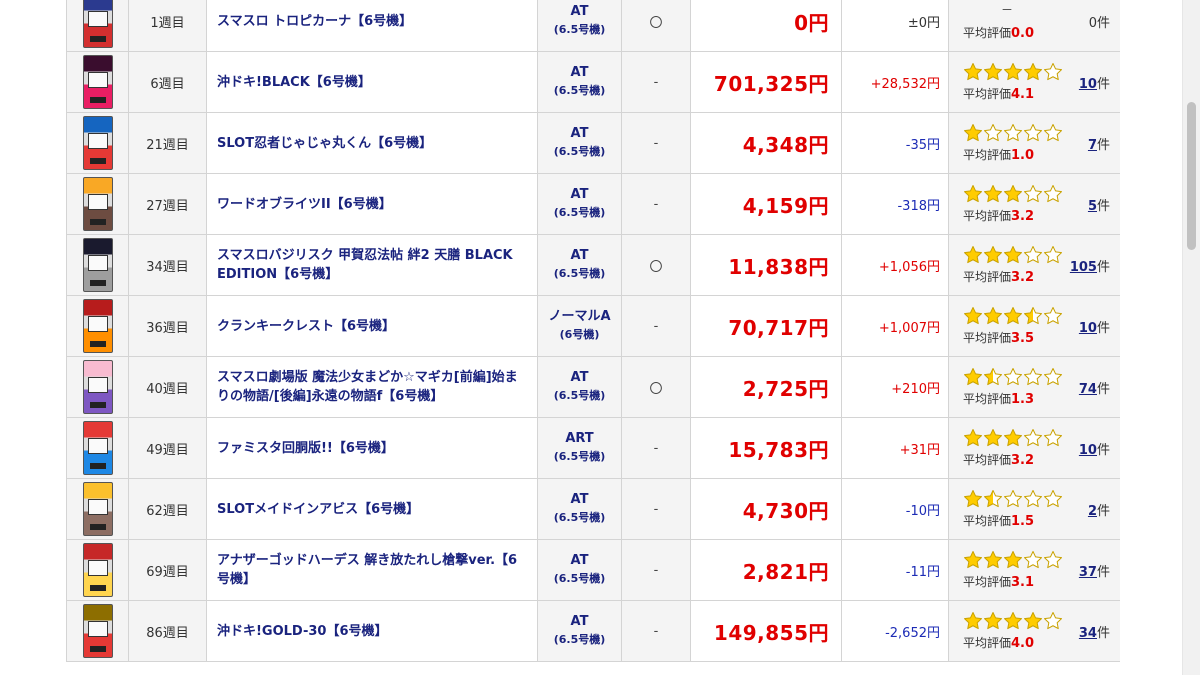 The width and height of the screenshot is (1200, 675). Describe the element at coordinates (306, 326) in the screenshot. I see `machine-name-link: クランキークレスト【6号機】` at that location.